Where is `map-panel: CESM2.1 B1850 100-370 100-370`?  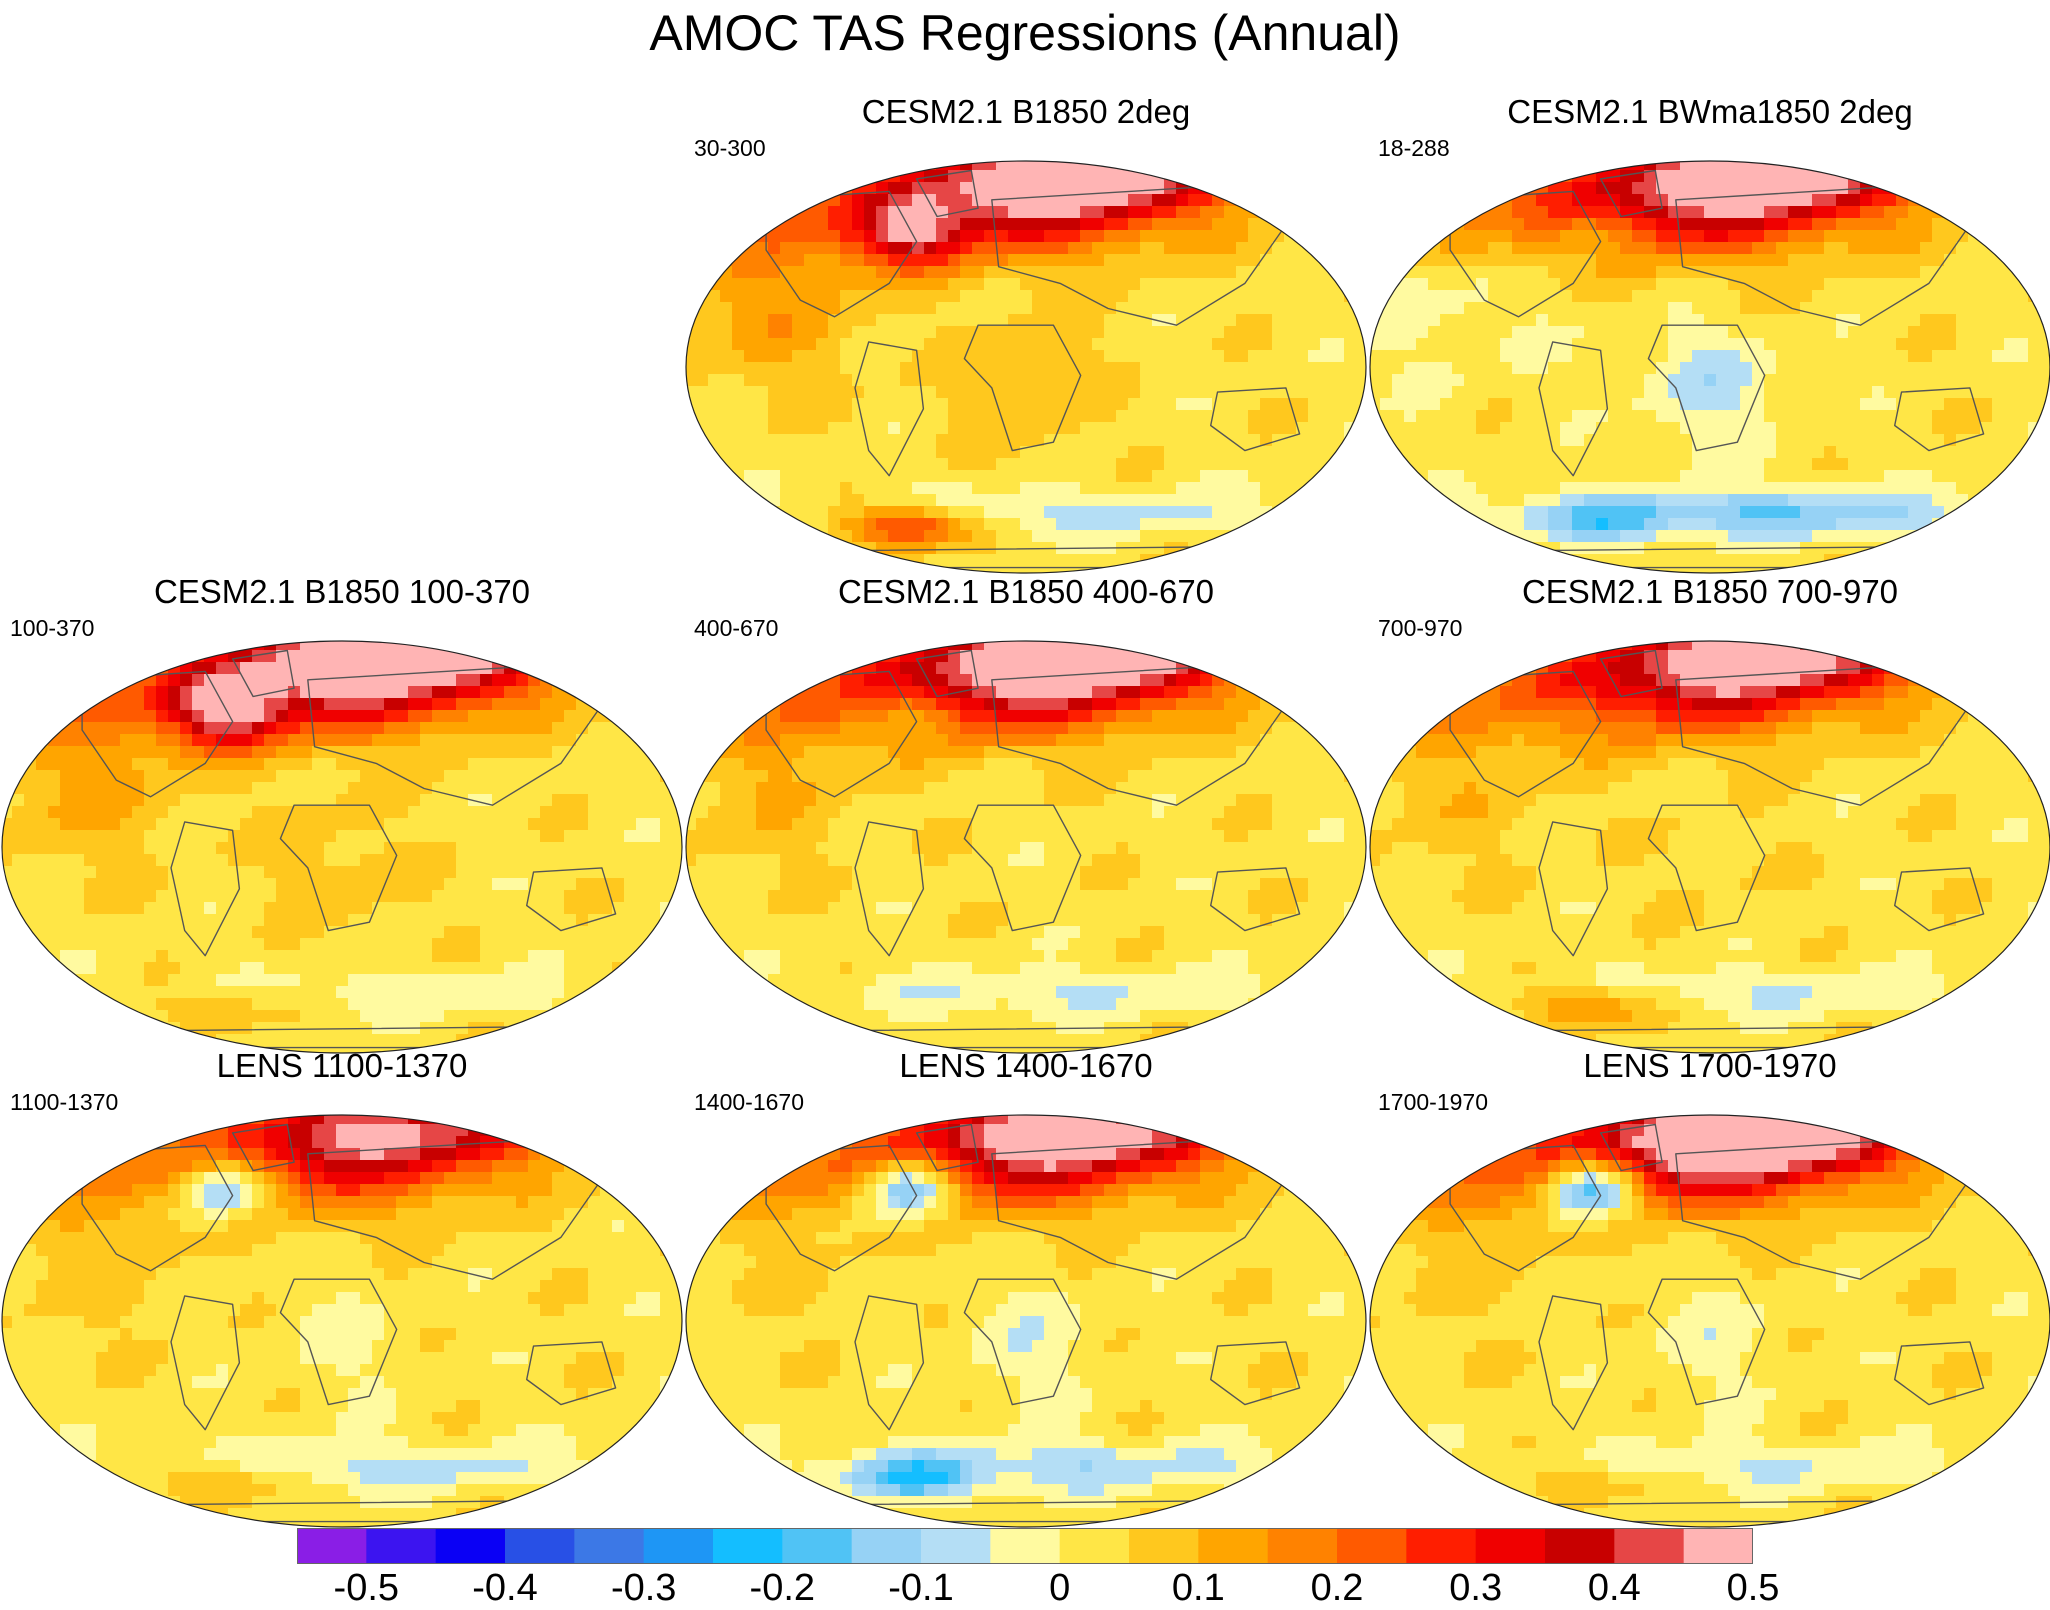
map-panel: CESM2.1 B1850 100-370 100-370 is located at coordinates (342, 814).